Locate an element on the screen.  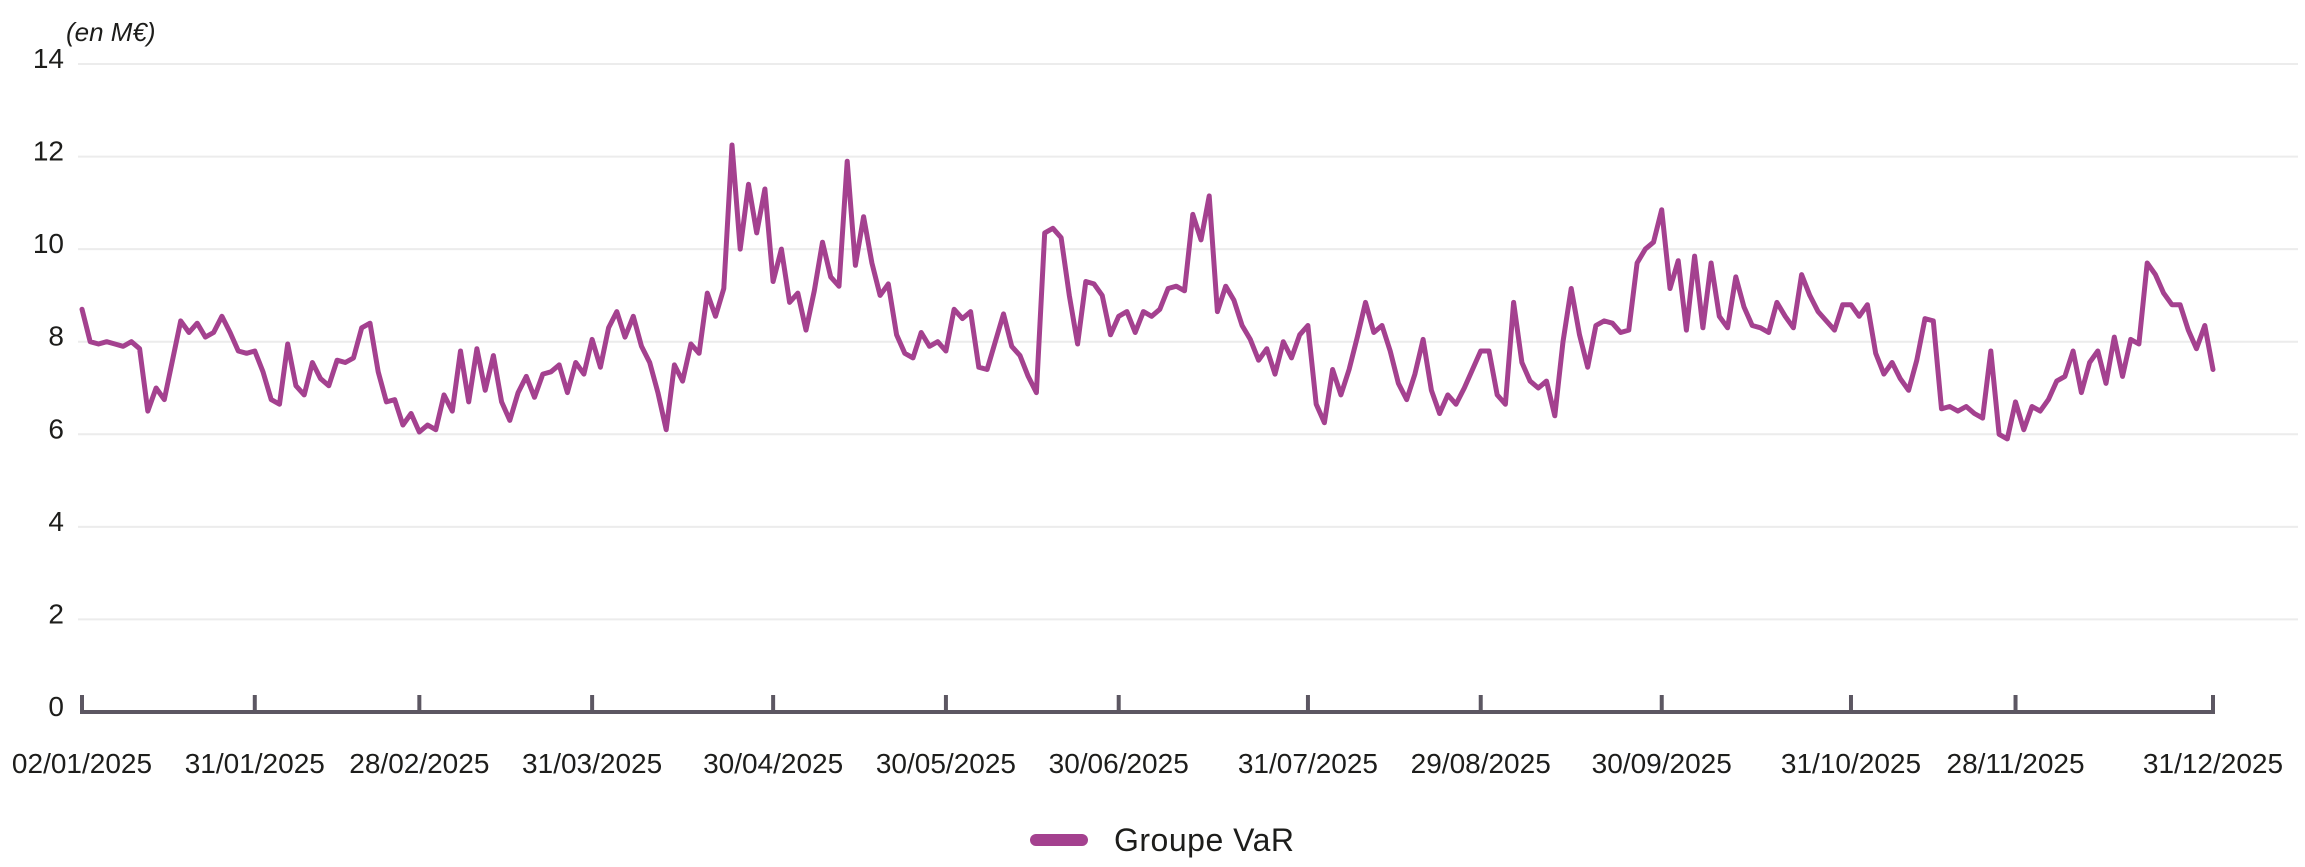
x-axis-tick-label: 31/12/2025 is located at coordinates (2213, 763).